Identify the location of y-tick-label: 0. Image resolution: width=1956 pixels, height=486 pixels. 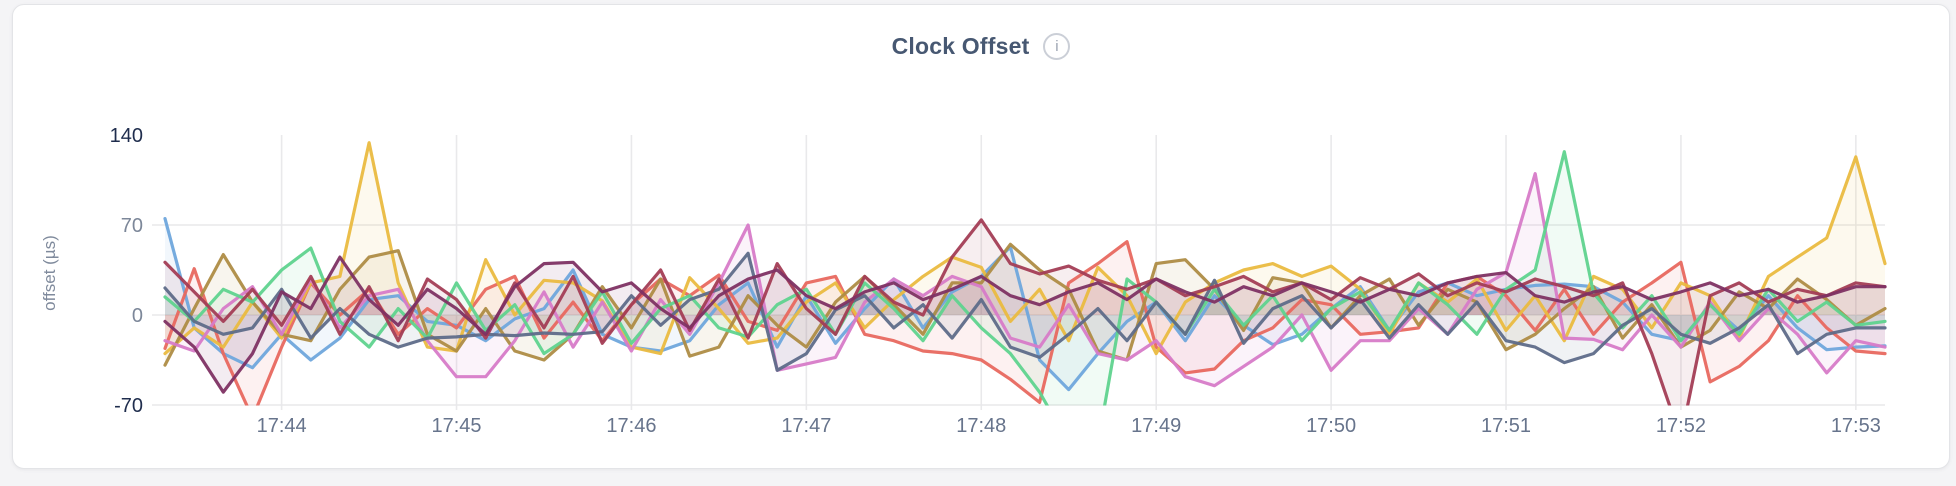
(137, 316).